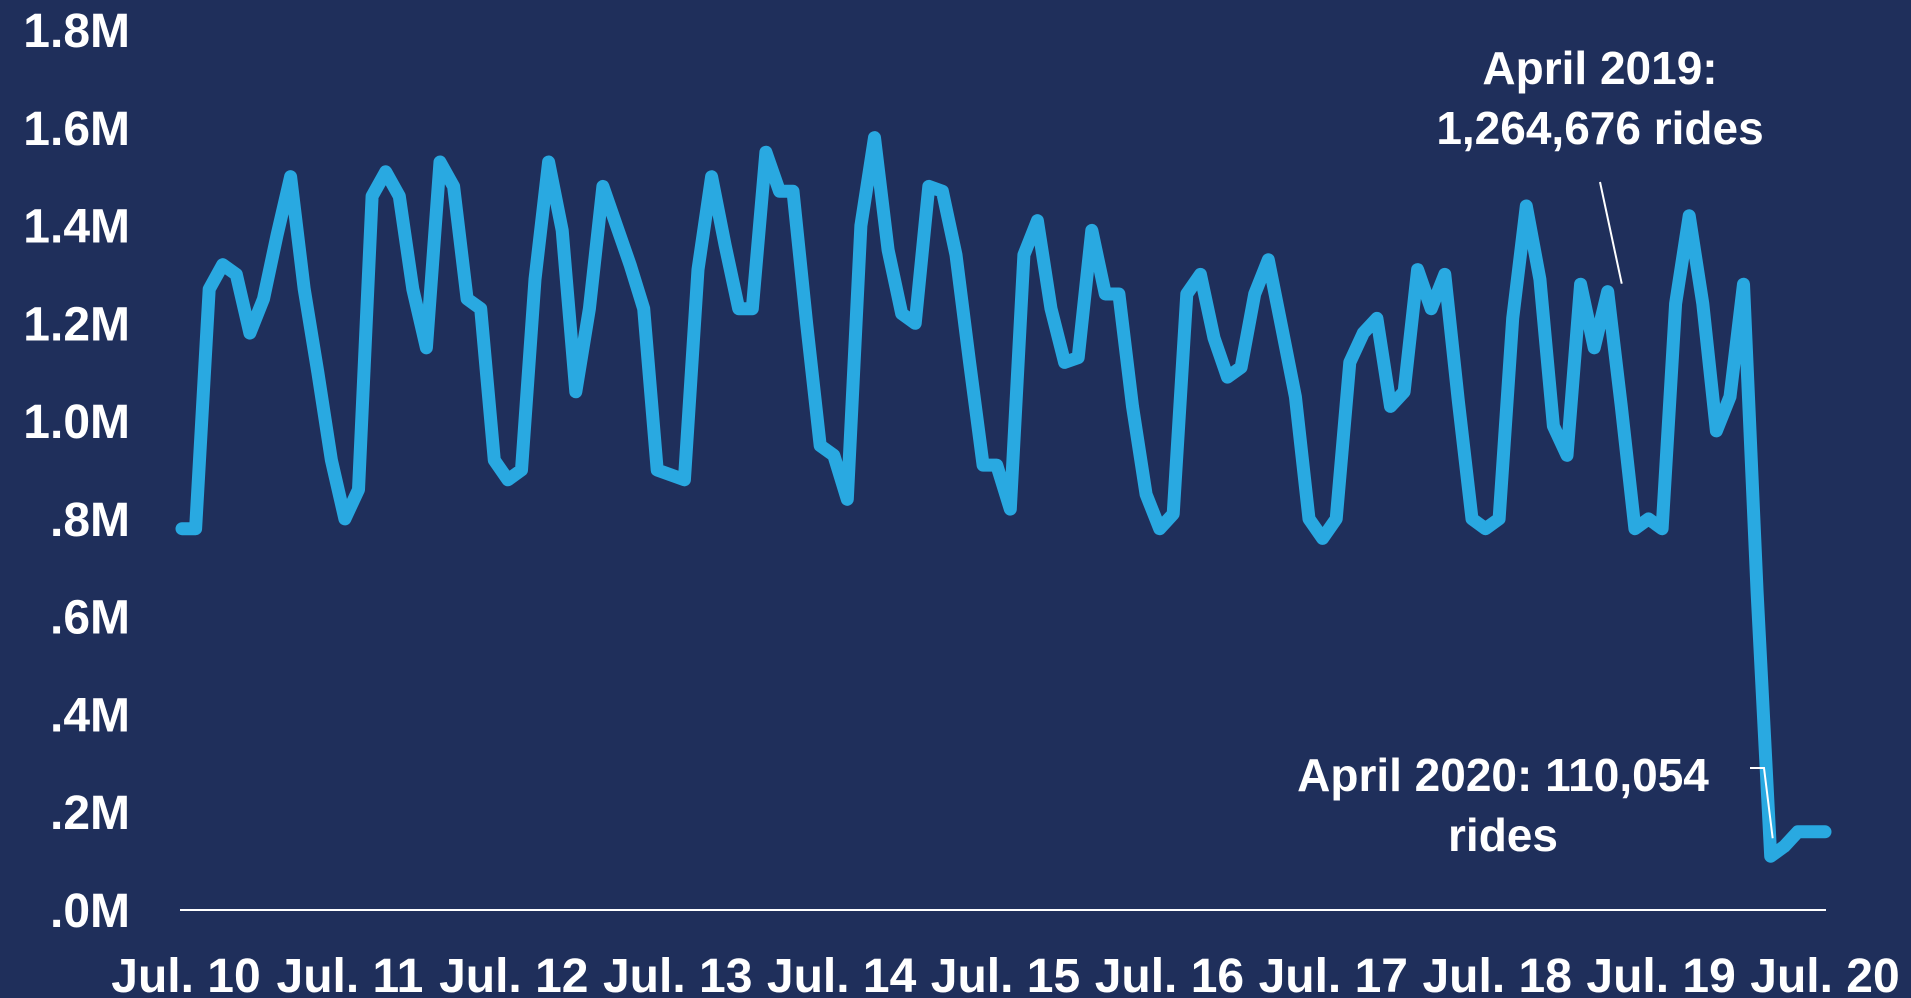 The width and height of the screenshot is (1911, 998). What do you see at coordinates (513, 974) in the screenshot?
I see `x-tick-label: Jul. 12` at bounding box center [513, 974].